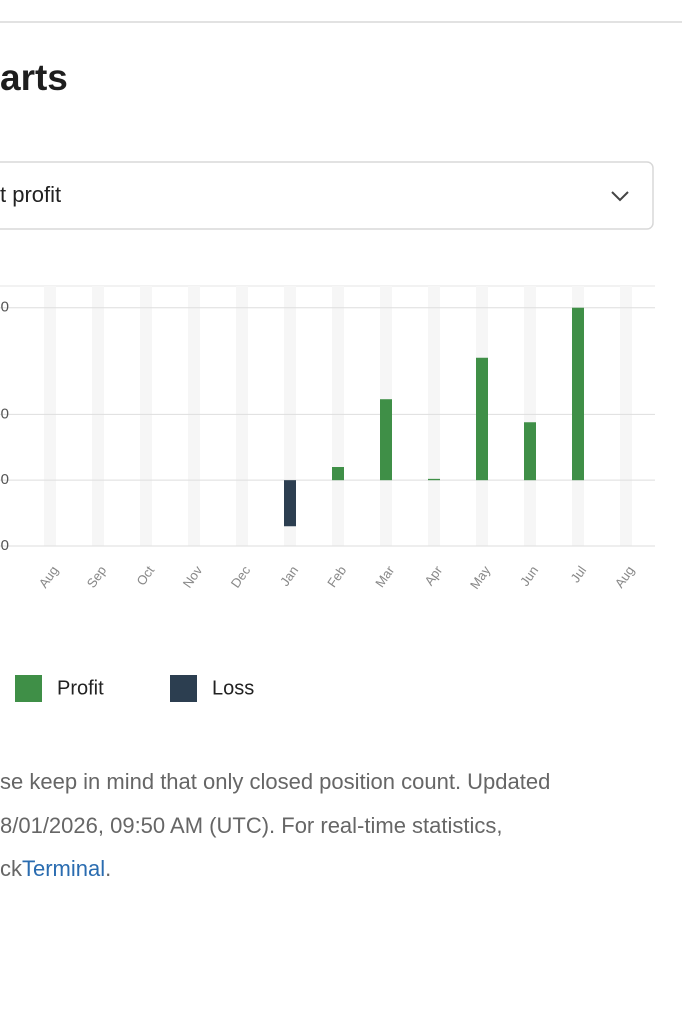 Image resolution: width=682 pixels, height=1024 pixels. I want to click on dropdown-text: t profit, so click(30, 194).